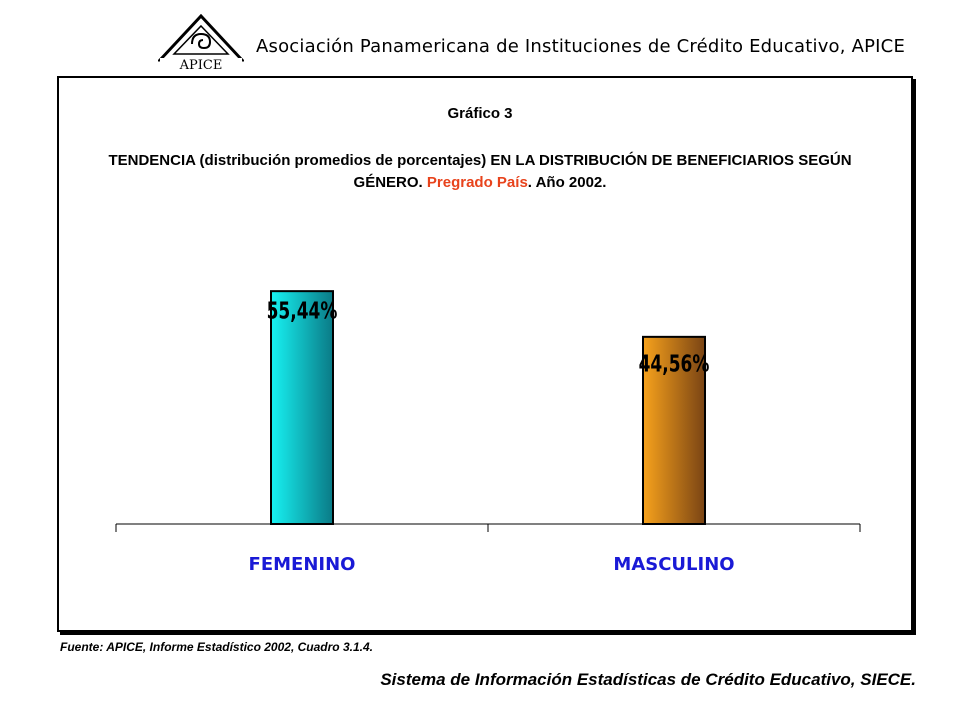  What do you see at coordinates (201, 42) in the screenshot?
I see `apice-logo: APICE` at bounding box center [201, 42].